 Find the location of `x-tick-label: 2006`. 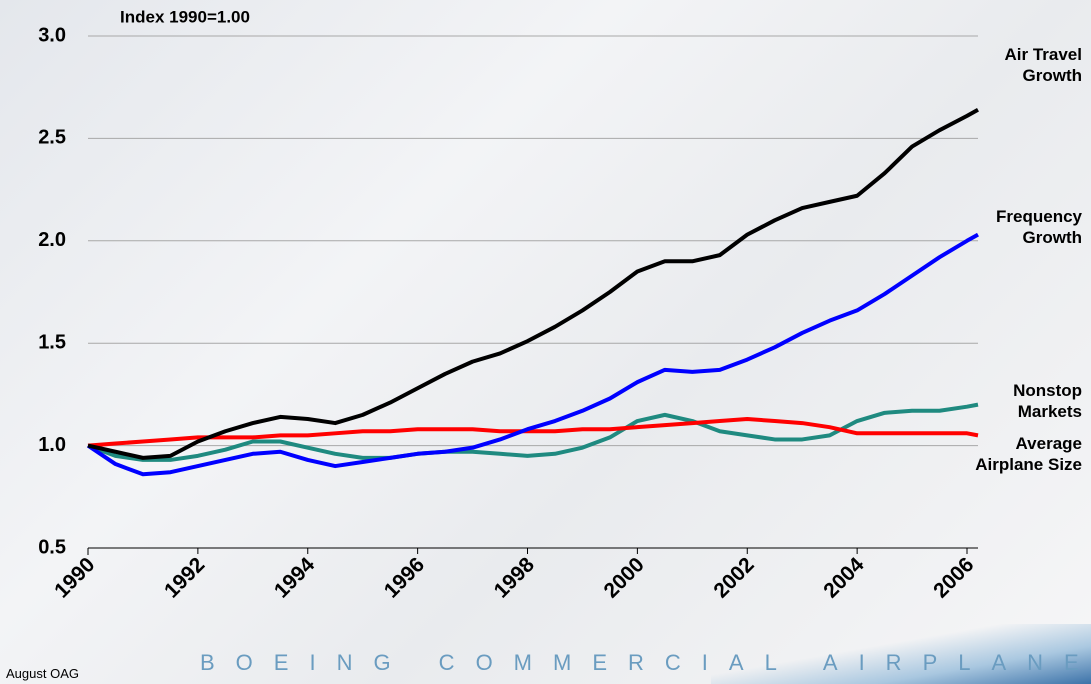

x-tick-label: 2006 is located at coordinates (953, 577).